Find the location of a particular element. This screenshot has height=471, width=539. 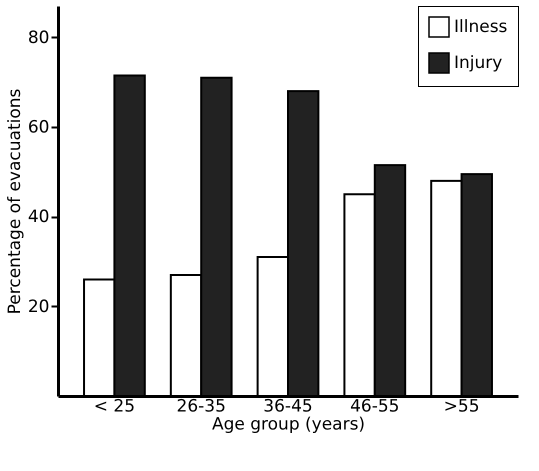

legend-label: Illness is located at coordinates (481, 27).